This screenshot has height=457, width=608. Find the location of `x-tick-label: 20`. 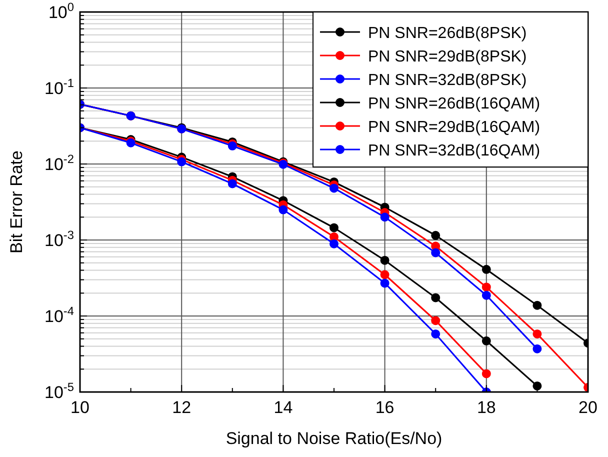

x-tick-label: 20 is located at coordinates (588, 407).